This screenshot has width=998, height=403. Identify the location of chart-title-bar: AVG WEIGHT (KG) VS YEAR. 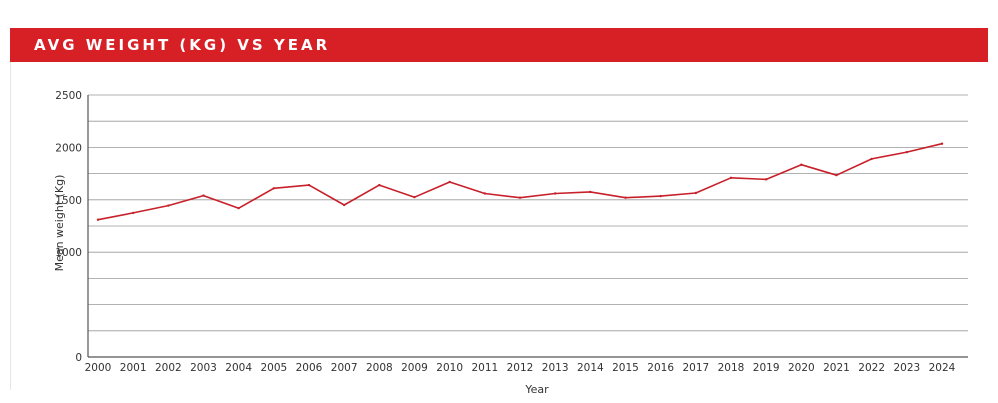
(499, 45).